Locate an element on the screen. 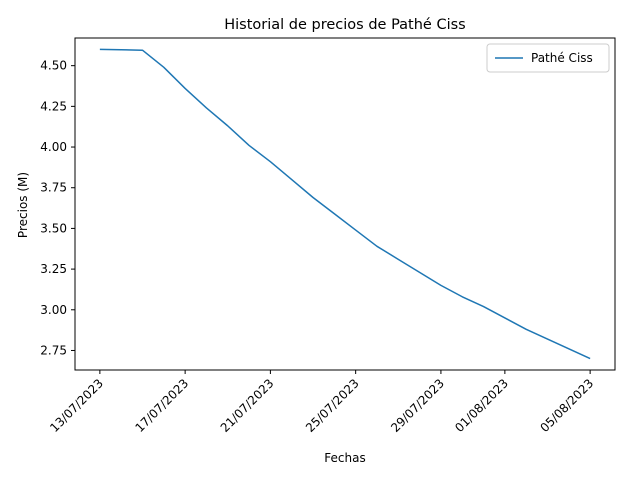 This screenshot has height=480, width=640. y-tick-label: 4.00 is located at coordinates (53, 147).